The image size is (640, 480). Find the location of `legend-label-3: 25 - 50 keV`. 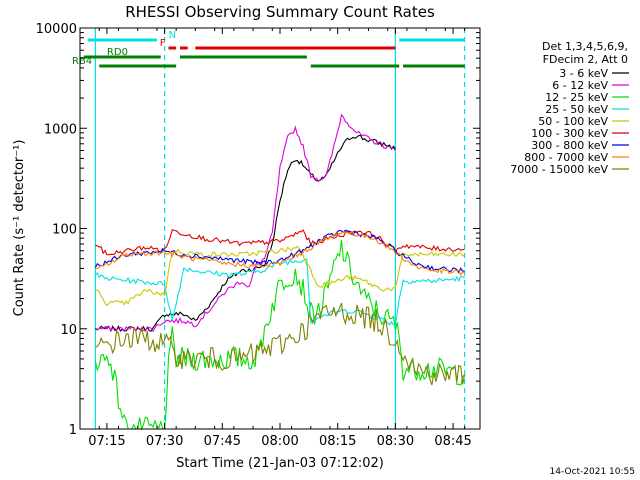

legend-label-3: 25 - 50 keV is located at coordinates (576, 109).